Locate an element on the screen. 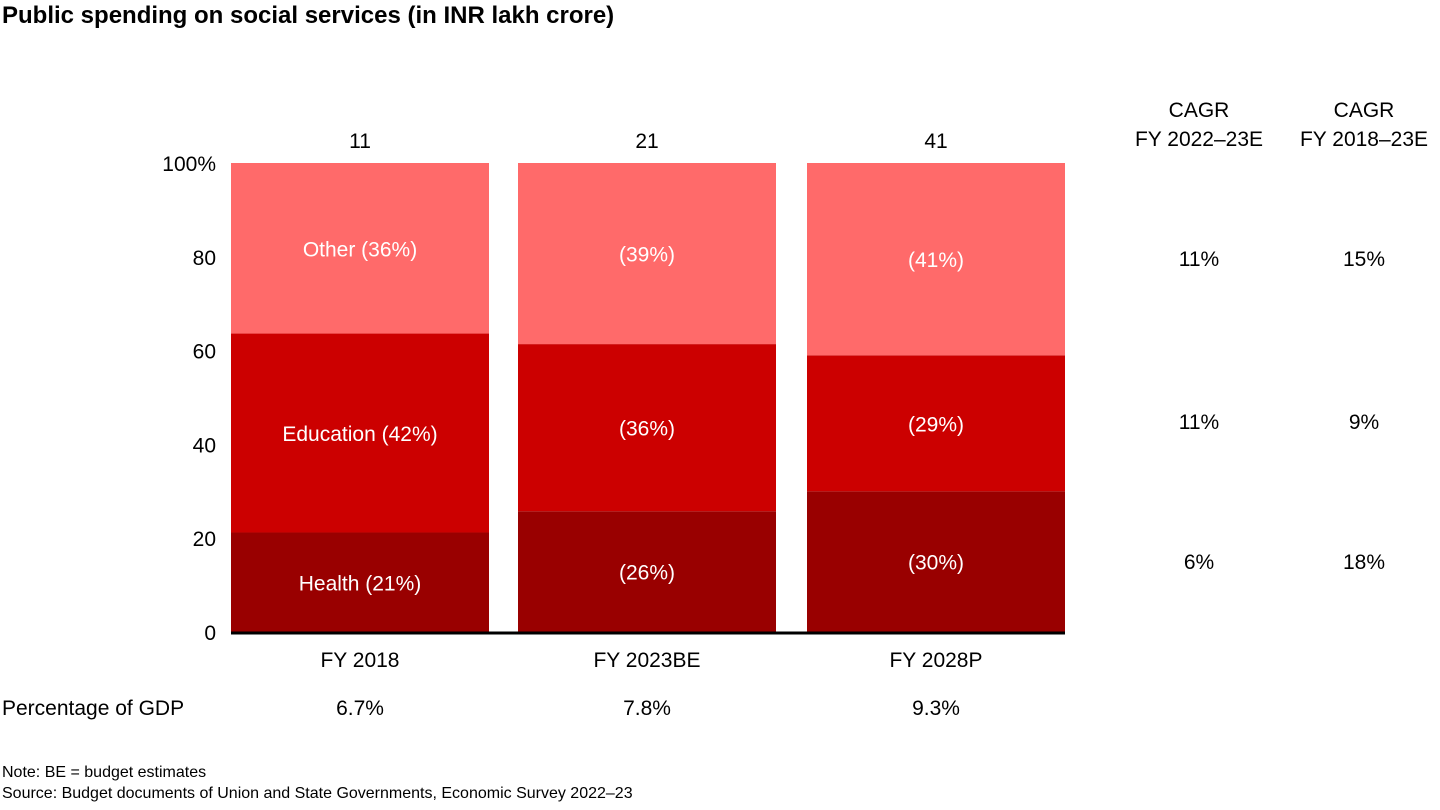 The image size is (1440, 810). y-tick-label: 100% is located at coordinates (189, 164).